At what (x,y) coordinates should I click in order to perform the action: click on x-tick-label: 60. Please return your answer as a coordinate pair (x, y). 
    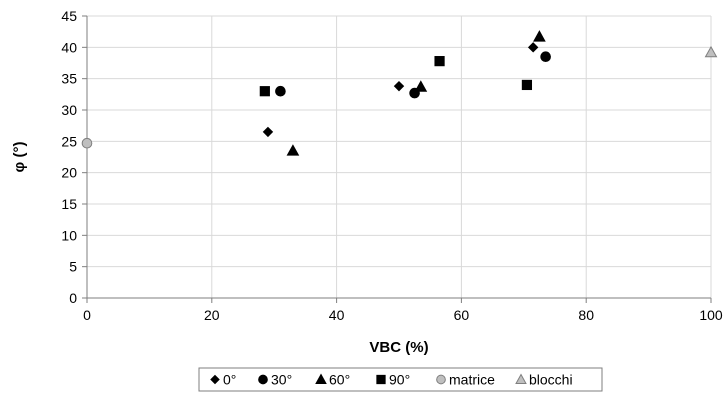
    Looking at the image, I should click on (462, 315).